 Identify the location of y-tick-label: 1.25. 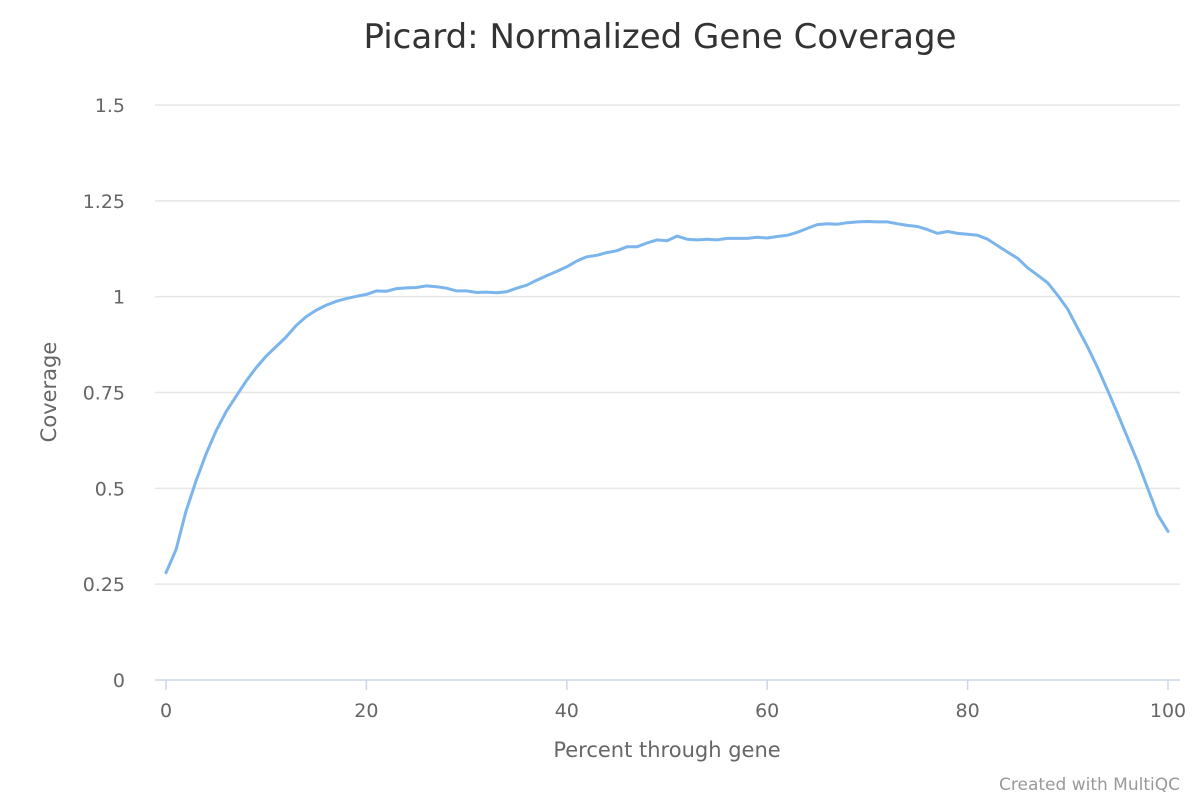
(104, 202).